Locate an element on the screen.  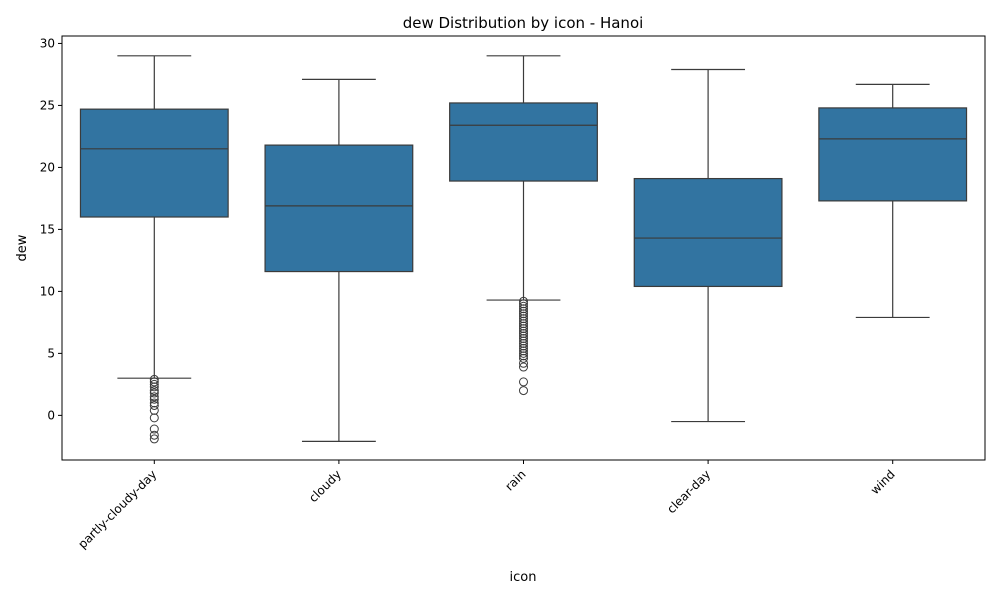
box-group-cloudy is located at coordinates (339, 260).